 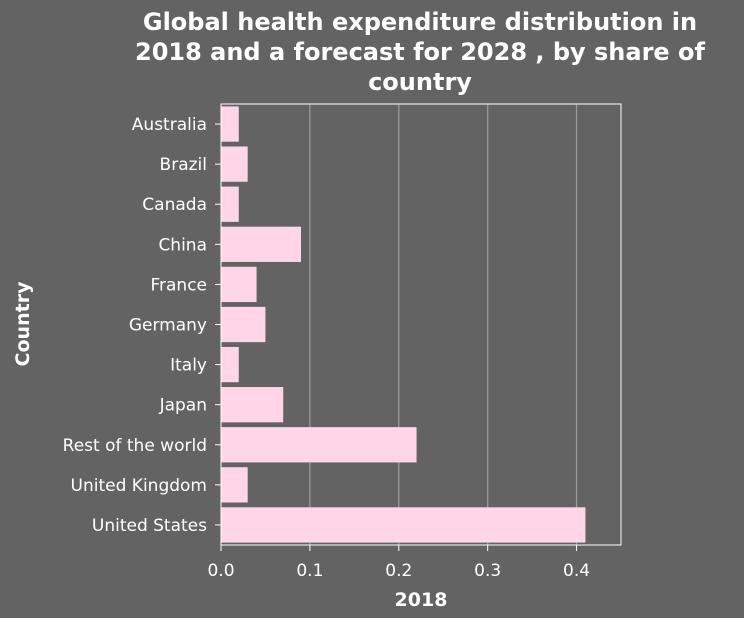 I want to click on y-tick-label: Italy, so click(x=188, y=366).